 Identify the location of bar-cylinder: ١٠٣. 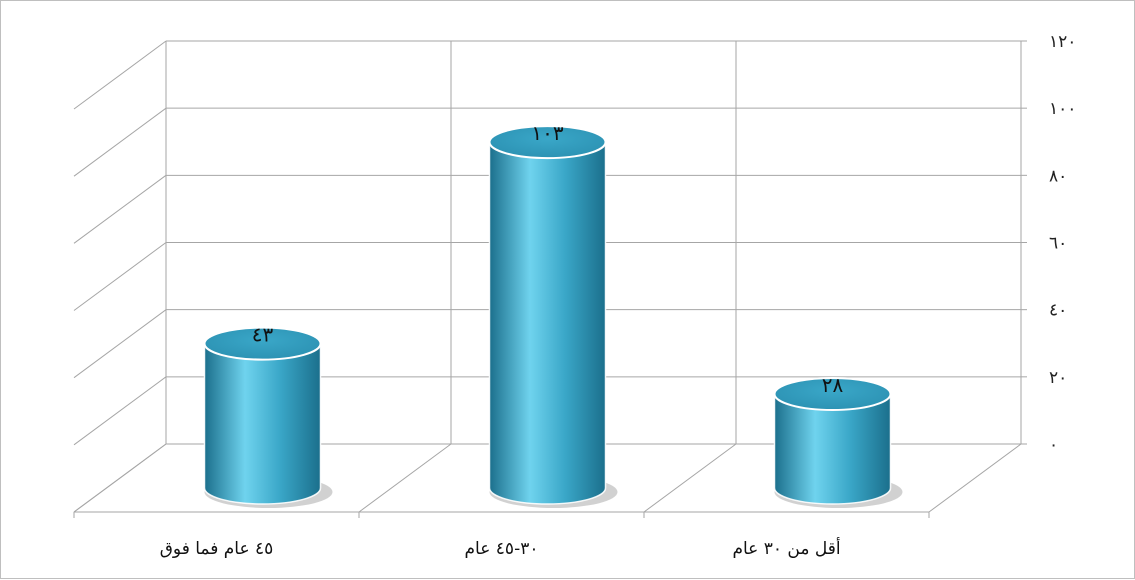
(553, 314).